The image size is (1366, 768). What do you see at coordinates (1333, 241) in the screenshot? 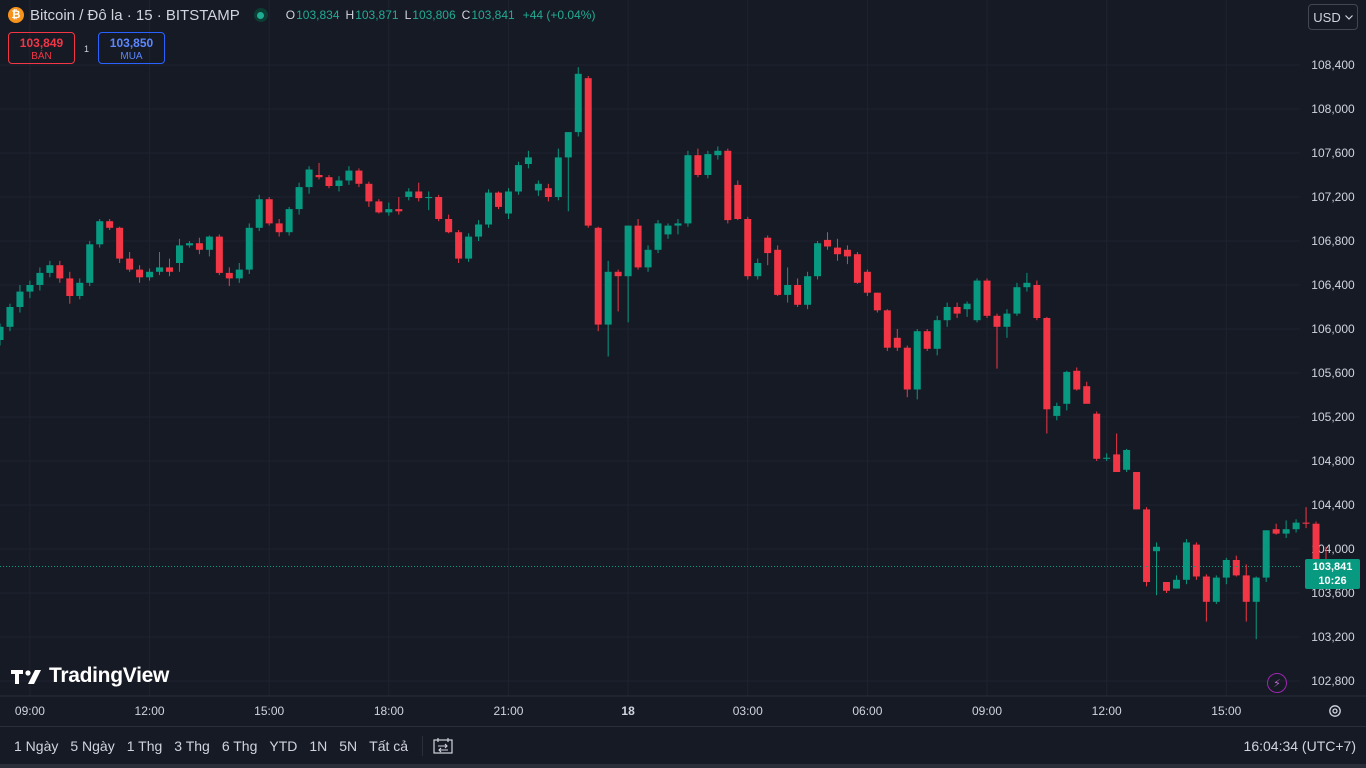
I see `y-tick-label: 106,800` at bounding box center [1333, 241].